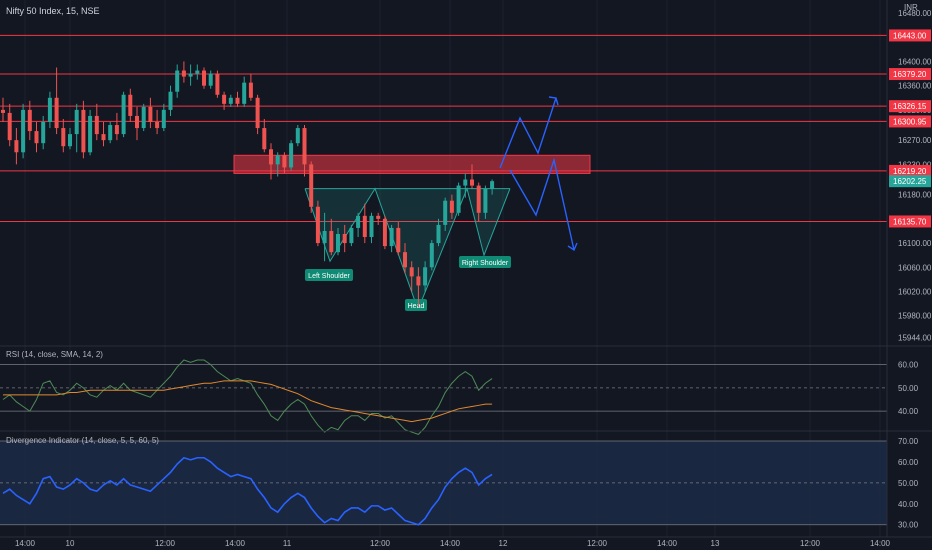  What do you see at coordinates (908, 483) in the screenshot?
I see `divergence-tick-label: 50.00` at bounding box center [908, 483].